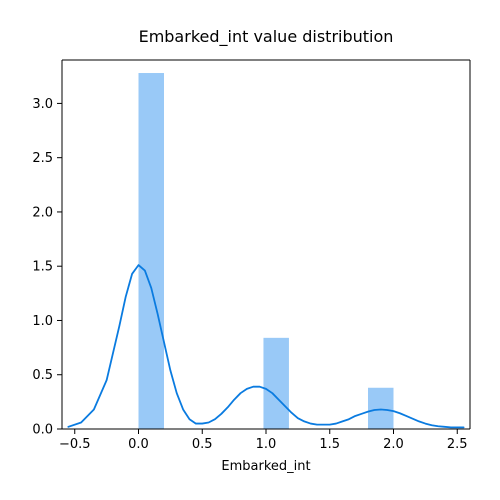 This screenshot has width=500, height=500. Describe the element at coordinates (42, 267) in the screenshot. I see `y-tick-label: 1.5` at that location.